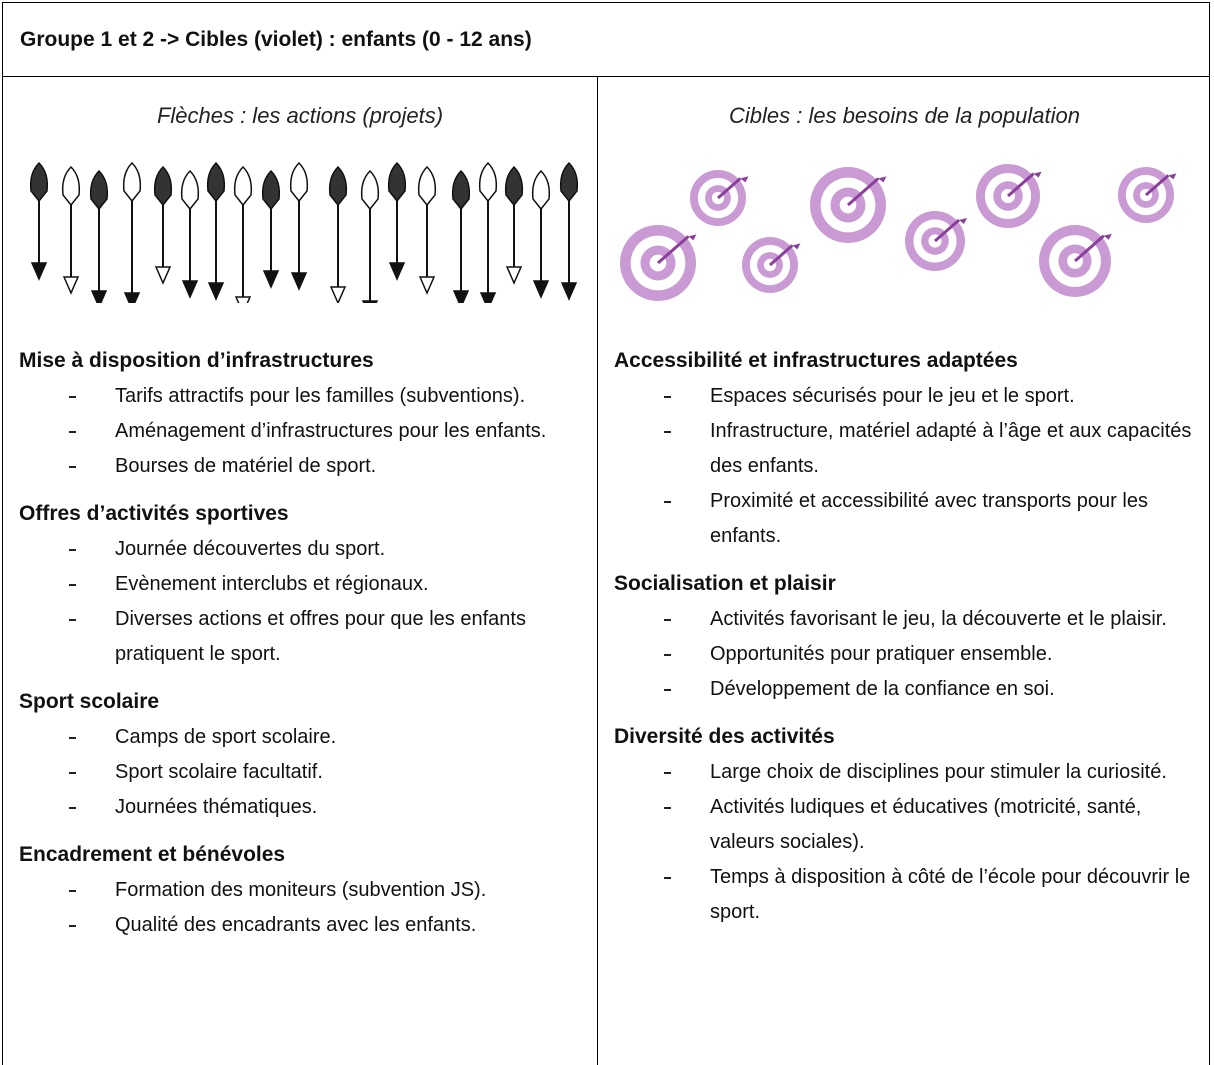 This screenshot has width=1214, height=1065. I want to click on list-item: Développement de la confiance en soi., so click(908, 689).